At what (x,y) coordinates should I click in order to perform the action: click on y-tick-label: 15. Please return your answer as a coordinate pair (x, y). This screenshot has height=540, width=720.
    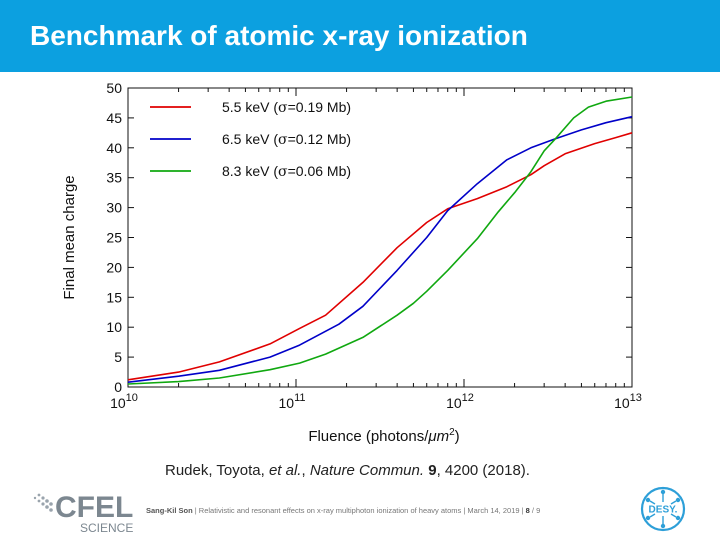
    Looking at the image, I should click on (114, 297).